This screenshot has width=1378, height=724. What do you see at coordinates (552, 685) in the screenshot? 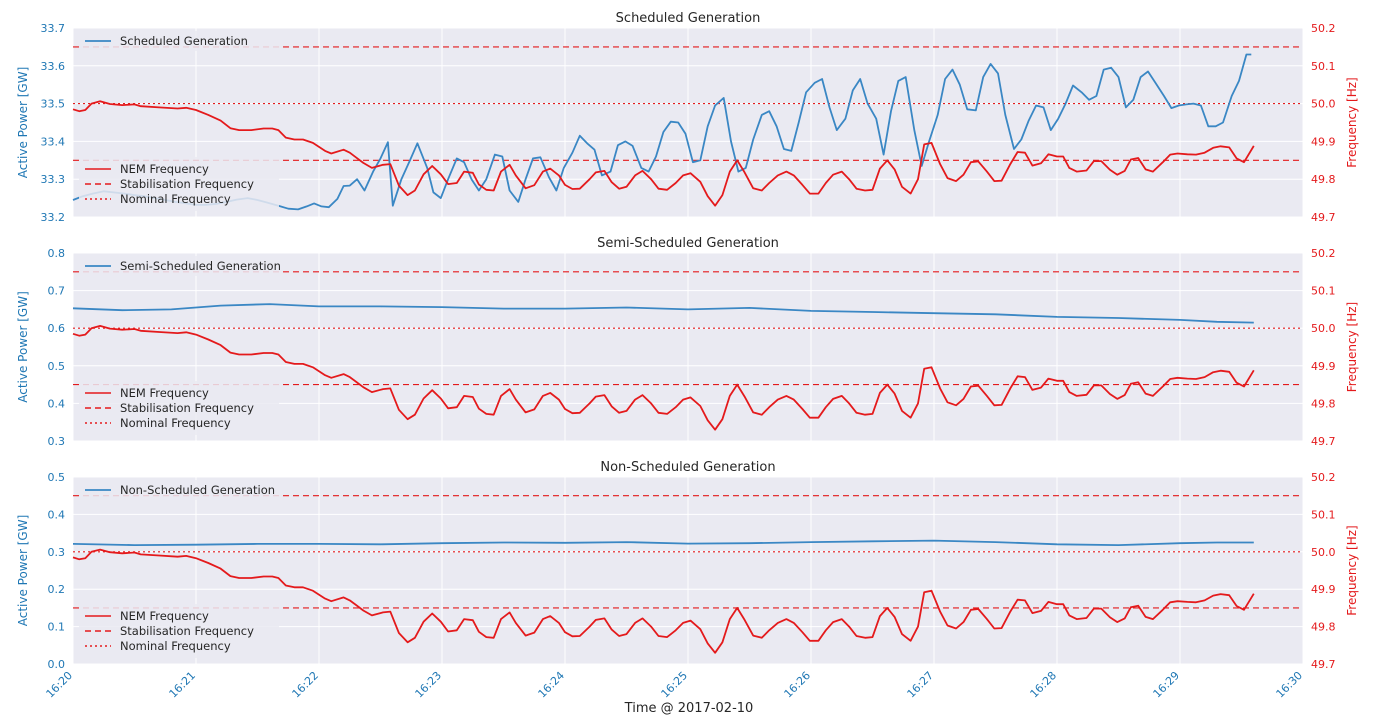
I see `x-tick-label: 16:24` at bounding box center [552, 685].